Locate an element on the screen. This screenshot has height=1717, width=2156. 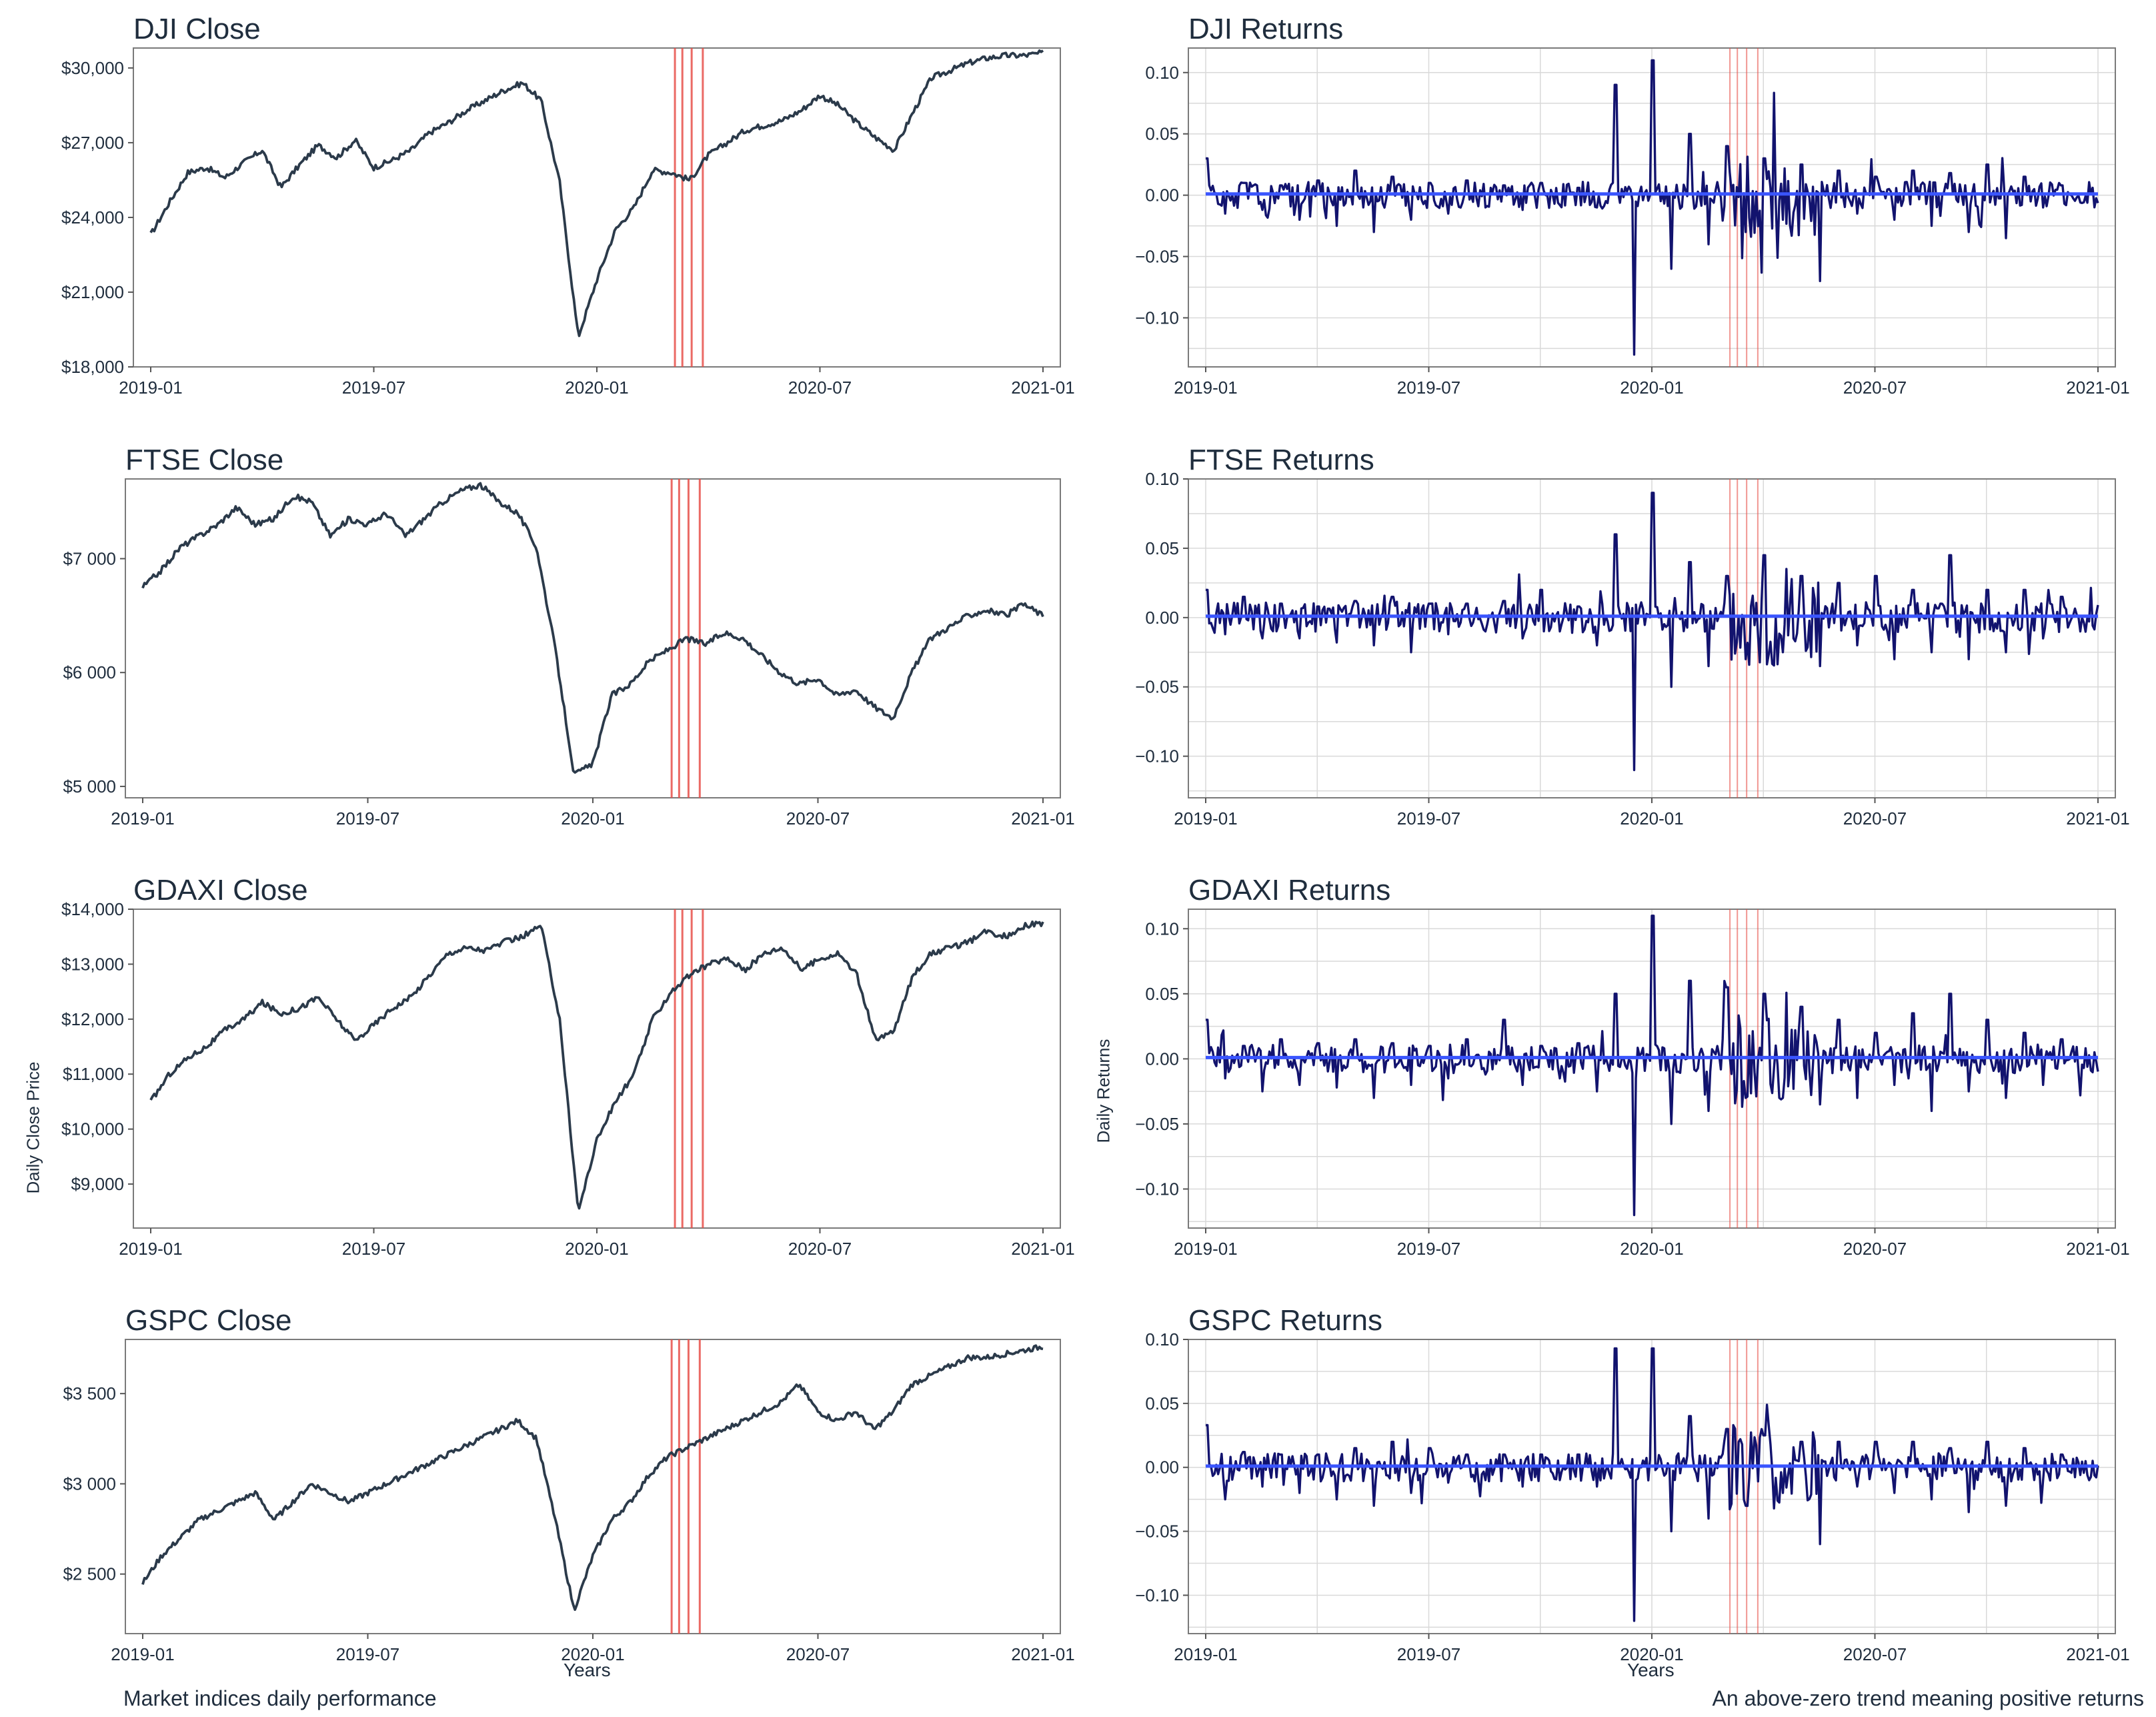
gspc-close-plot-frame is located at coordinates (593, 1487).